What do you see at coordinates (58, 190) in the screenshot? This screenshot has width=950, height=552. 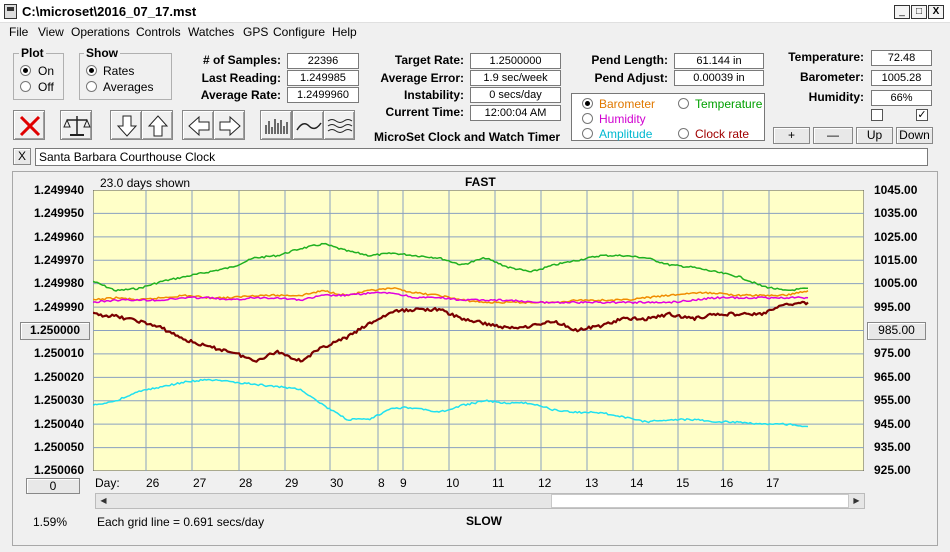 I see `y-left-tick: 1.249940` at bounding box center [58, 190].